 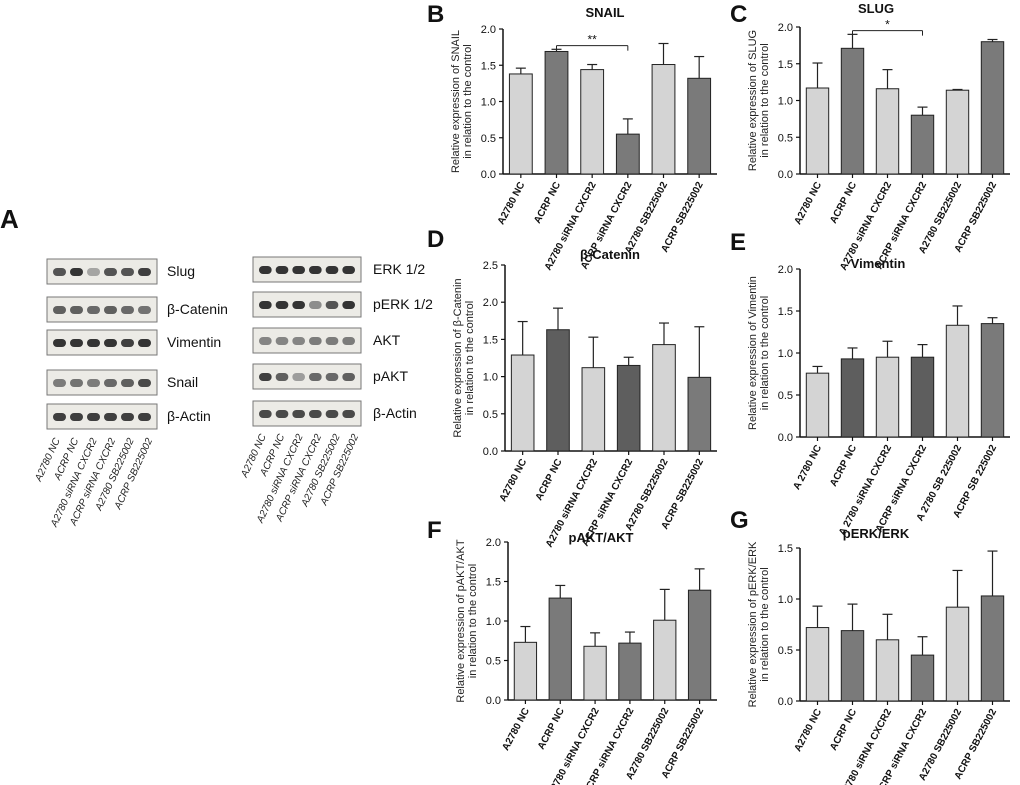 What do you see at coordinates (876, 533) in the screenshot?
I see `chart-title: pERK/ERK` at bounding box center [876, 533].